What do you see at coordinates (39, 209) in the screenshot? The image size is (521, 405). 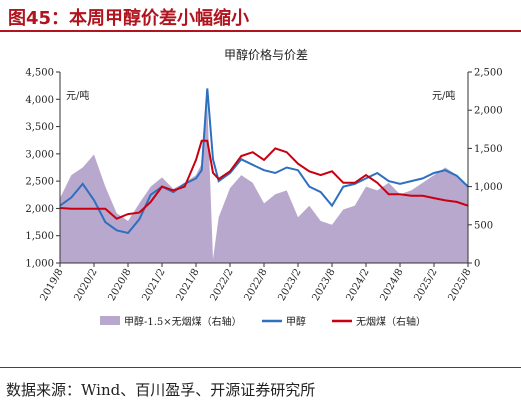 I see `left-tick-label: 2,000` at bounding box center [39, 209].